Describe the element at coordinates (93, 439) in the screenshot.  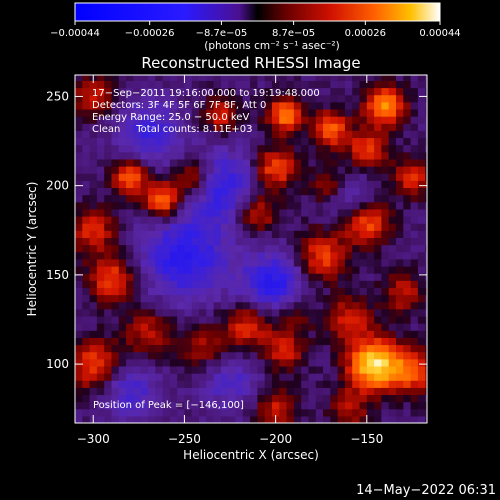
I see `x-tick-label: −300` at that location.